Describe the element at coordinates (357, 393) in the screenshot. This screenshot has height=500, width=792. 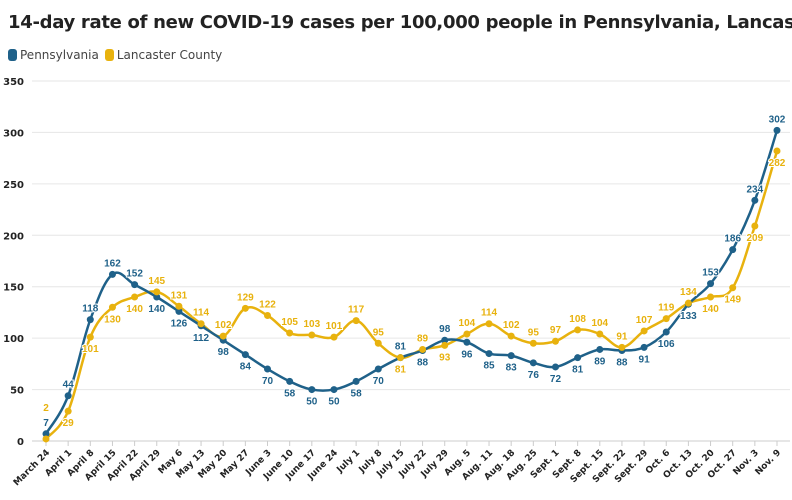
I see `data-label: 58` at that location.